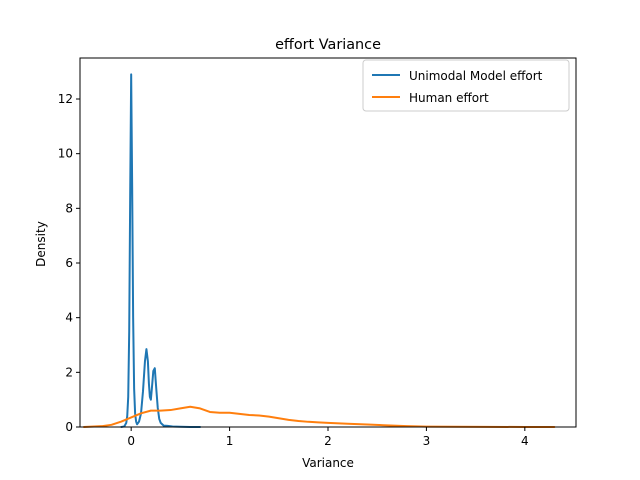 Image resolution: width=640 pixels, height=480 pixels. I want to click on x-tick-label: 2, so click(328, 441).